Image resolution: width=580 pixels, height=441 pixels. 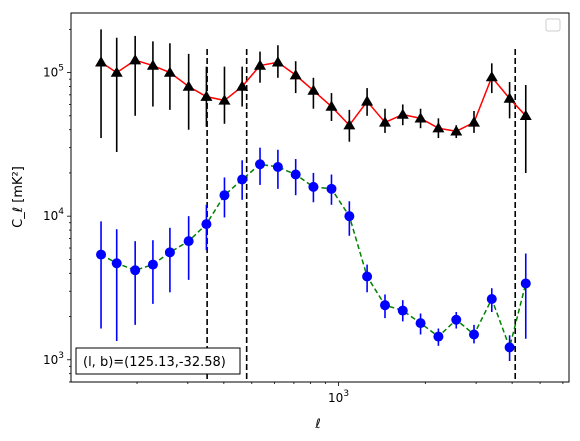 I want to click on annotation: (l, b)=(125.13,-32.58), so click(x=158, y=361).